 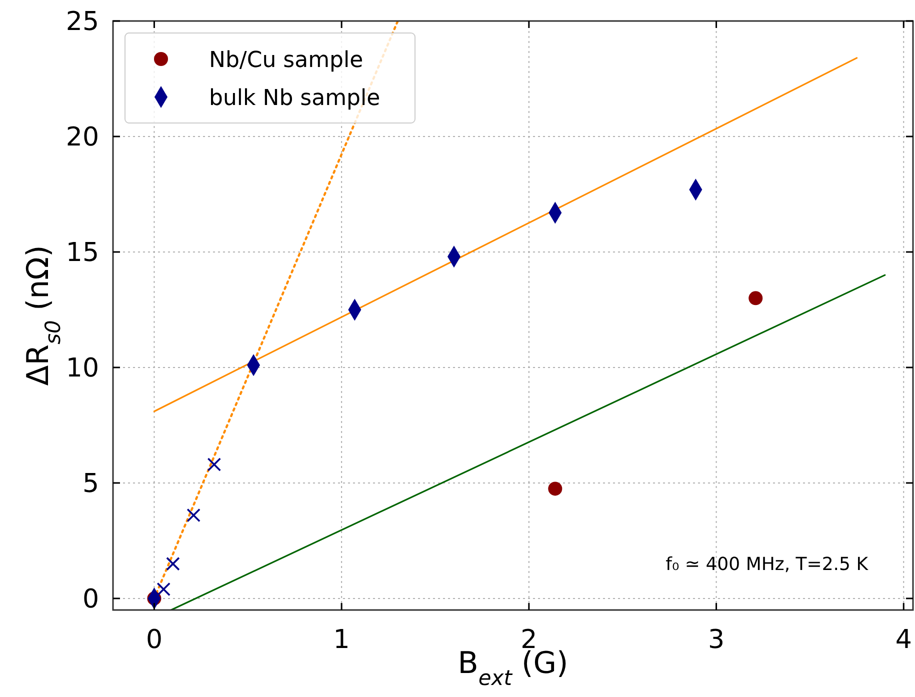 What do you see at coordinates (341, 640) in the screenshot?
I see `x-tick-label: 1` at bounding box center [341, 640].